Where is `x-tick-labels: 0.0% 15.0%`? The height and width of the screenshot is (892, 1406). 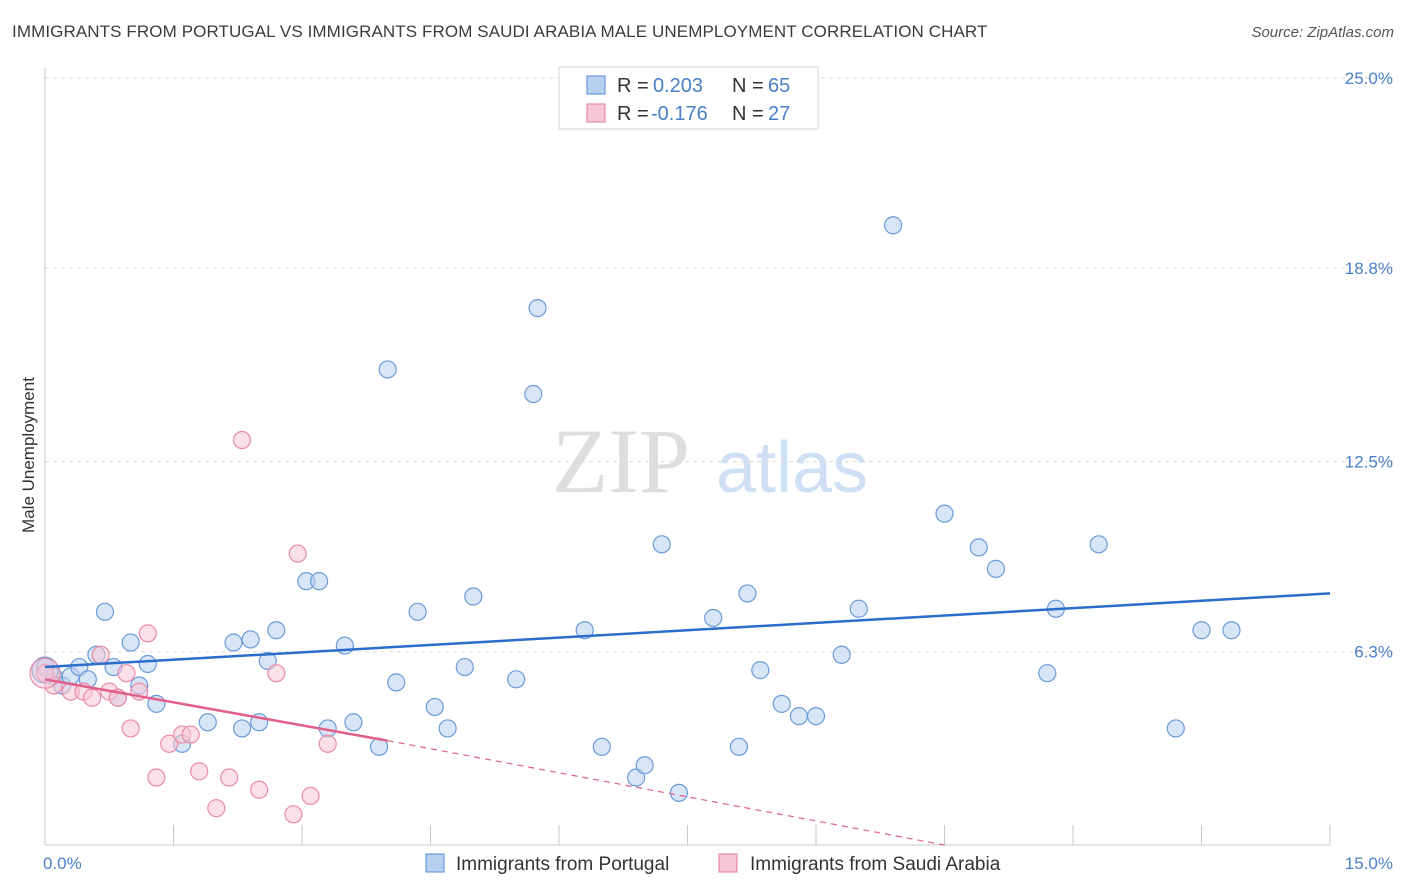
x-tick-labels: 0.0% 15.0% is located at coordinates (718, 863).